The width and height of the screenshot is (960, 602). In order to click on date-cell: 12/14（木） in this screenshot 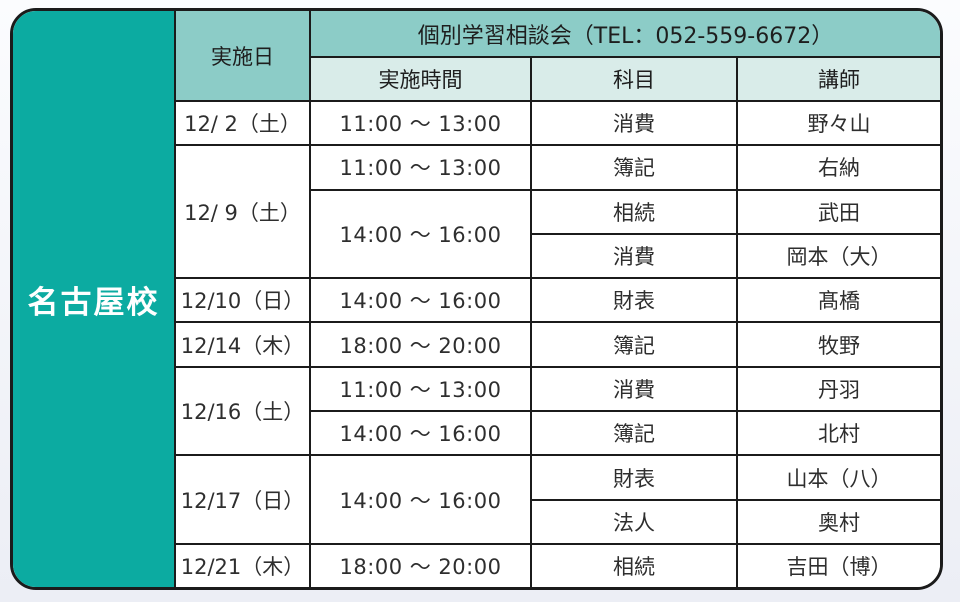, I will do `click(242, 344)`.